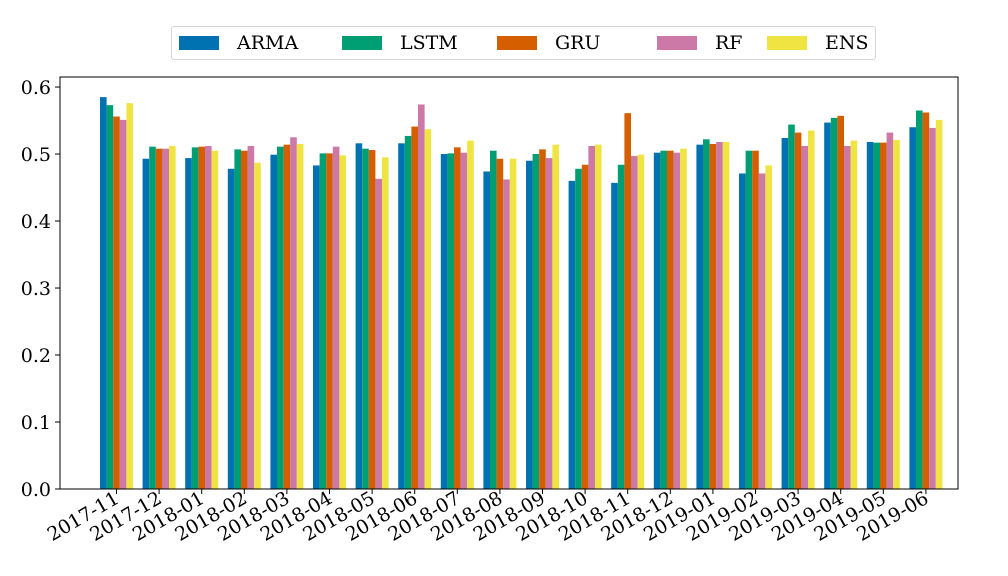 The height and width of the screenshot is (576, 1008). What do you see at coordinates (36, 289) in the screenshot?
I see `y-tick-label: 0.3` at bounding box center [36, 289].